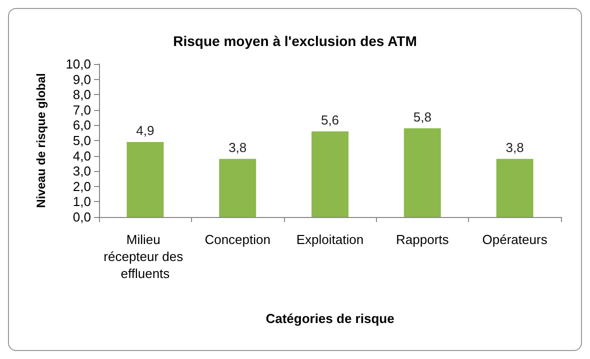 Image resolution: width=590 pixels, height=359 pixels. What do you see at coordinates (81, 79) in the screenshot?
I see `y-tick-label: 9,0` at bounding box center [81, 79].